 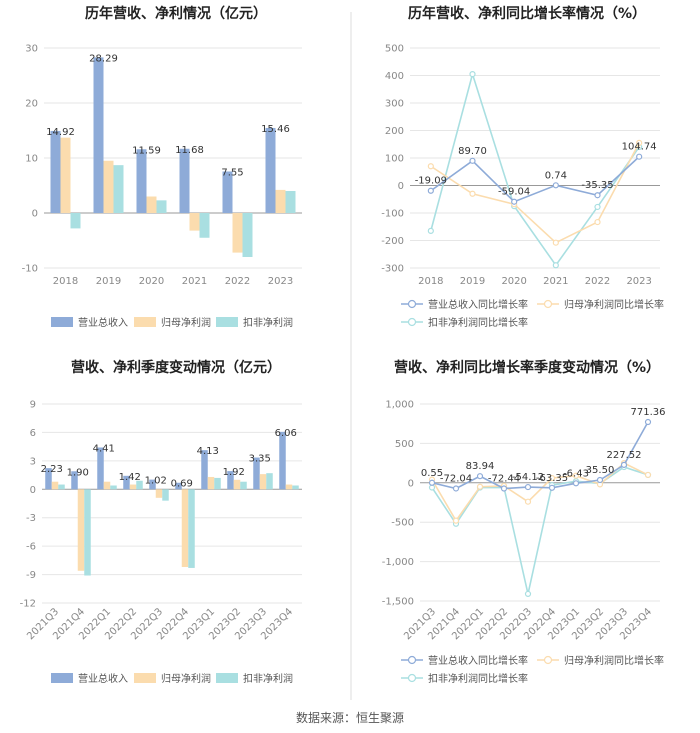 What do you see at coordinates (186, 678) in the screenshot?
I see `chart-3-legend-label: 归母净利润` at bounding box center [186, 678].